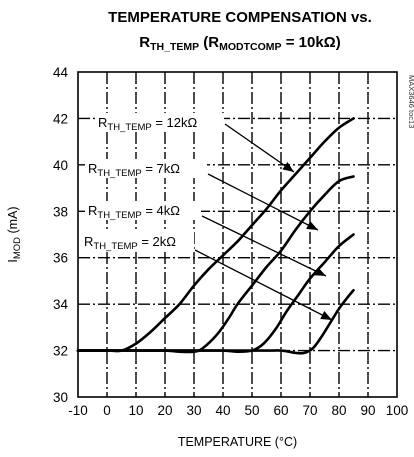  What do you see at coordinates (148, 124) in the screenshot?
I see `series-label-1: RTH_TEMP = 12kΩ` at bounding box center [148, 124].